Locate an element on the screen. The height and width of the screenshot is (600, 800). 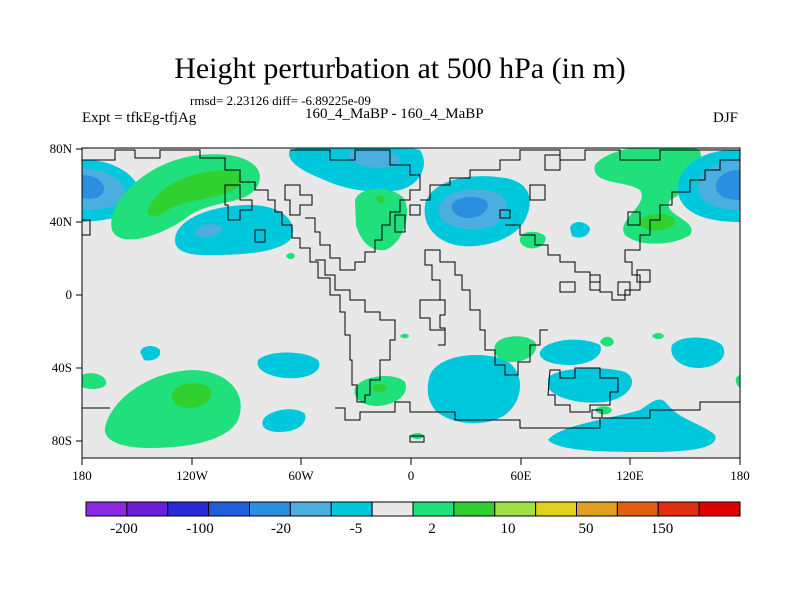
colorbar-label: 50 is located at coordinates (586, 529).